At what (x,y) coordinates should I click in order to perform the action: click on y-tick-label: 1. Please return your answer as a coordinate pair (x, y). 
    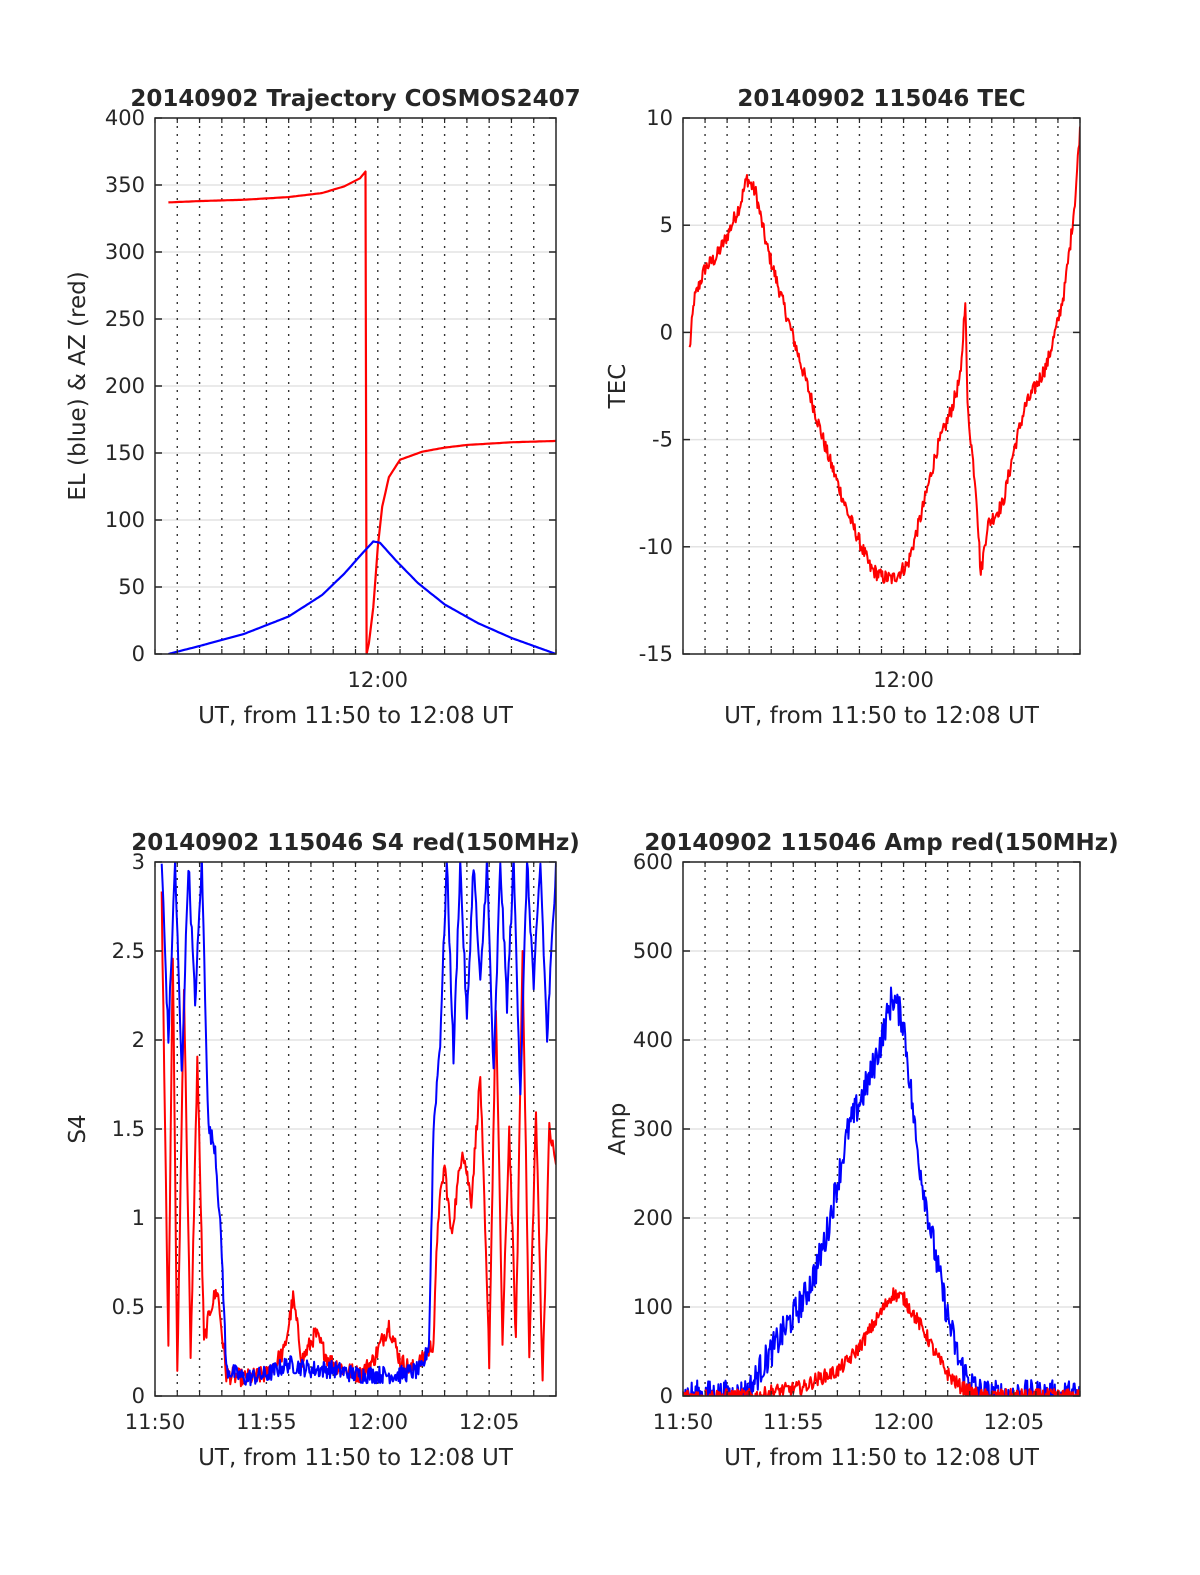
    Looking at the image, I should click on (138, 1218).